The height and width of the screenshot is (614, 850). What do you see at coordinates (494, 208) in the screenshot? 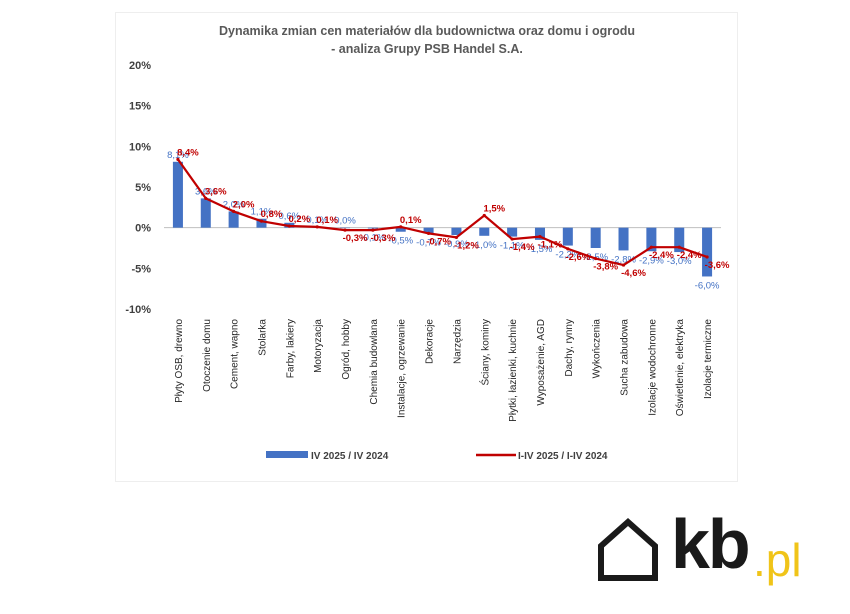
I see `line-data-label: 1,5%` at bounding box center [494, 208].